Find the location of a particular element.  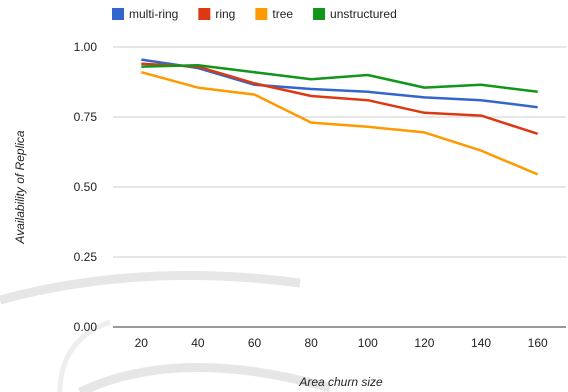

legend-swatch-ring is located at coordinates (204, 14).